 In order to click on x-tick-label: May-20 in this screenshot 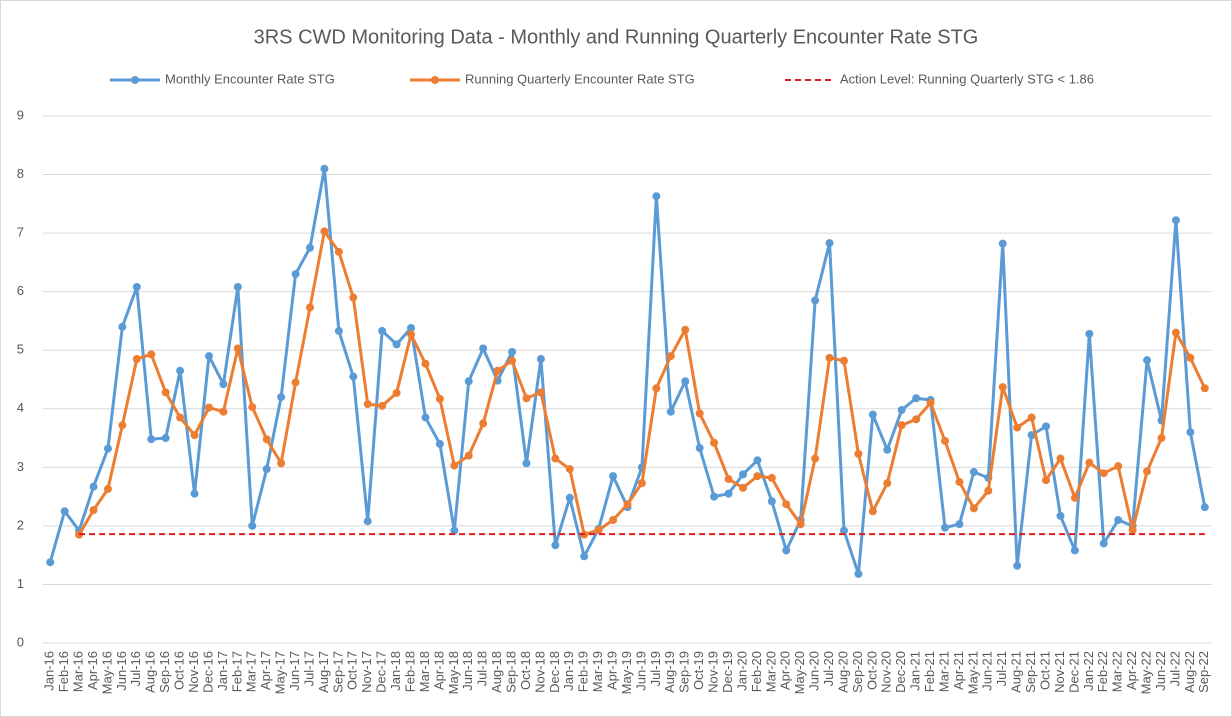, I will do `click(799, 672)`.